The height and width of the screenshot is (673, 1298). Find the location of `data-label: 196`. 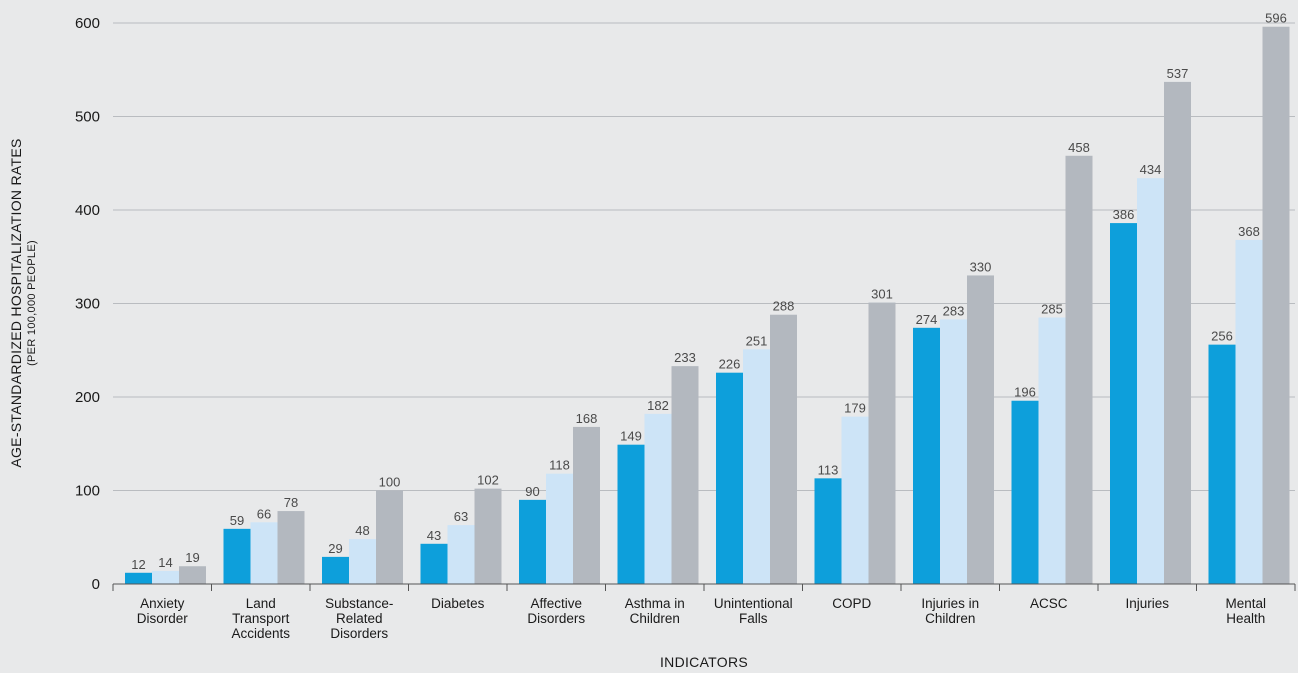

data-label: 196 is located at coordinates (1025, 392).